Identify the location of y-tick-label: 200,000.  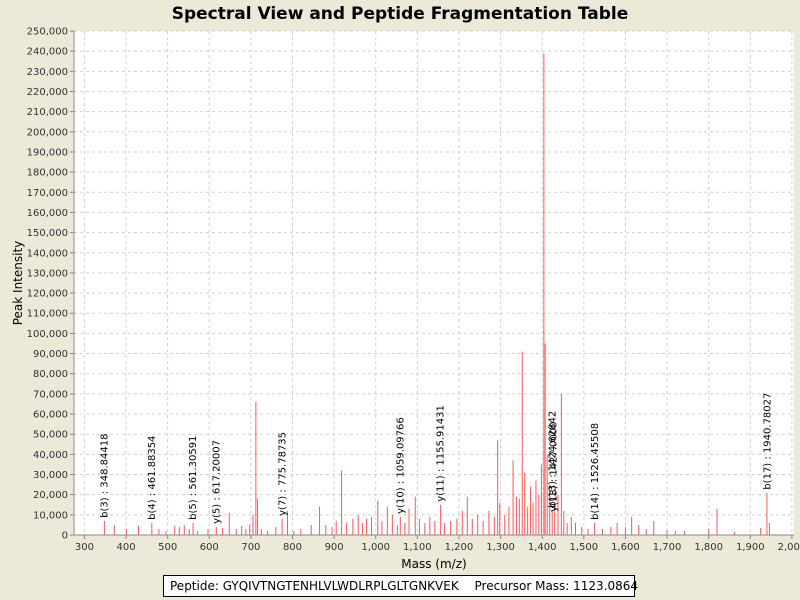
(47, 132).